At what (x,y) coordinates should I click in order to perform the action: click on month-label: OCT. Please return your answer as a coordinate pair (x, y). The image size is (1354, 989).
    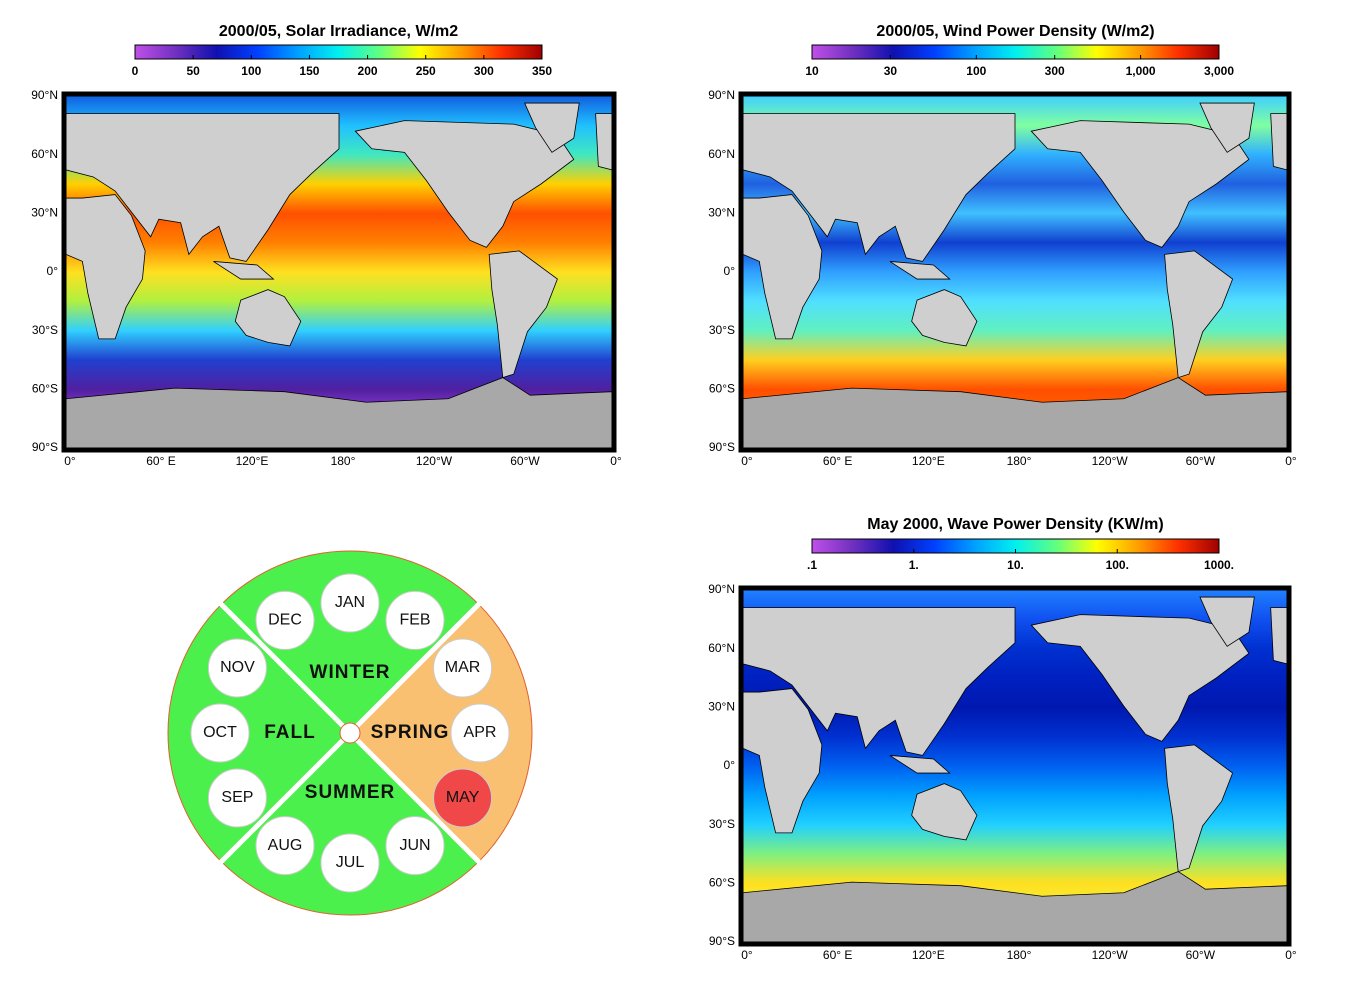
    Looking at the image, I should click on (220, 732).